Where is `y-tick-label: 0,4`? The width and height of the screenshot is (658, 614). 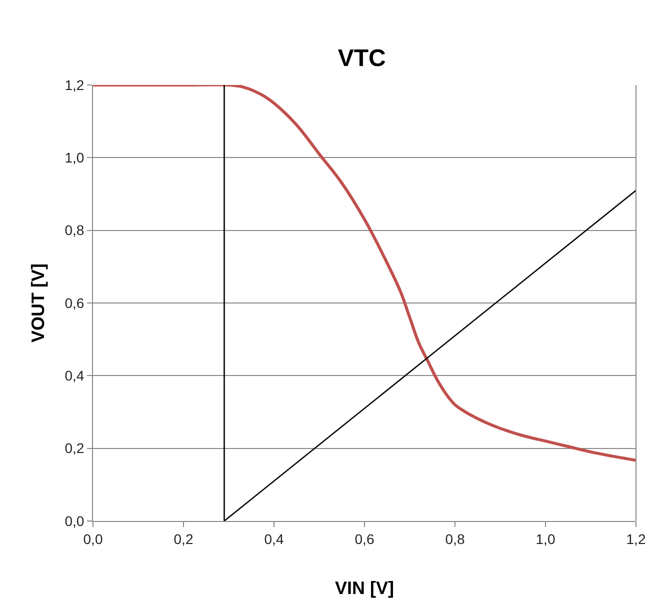 y-tick-label: 0,4 is located at coordinates (74, 376).